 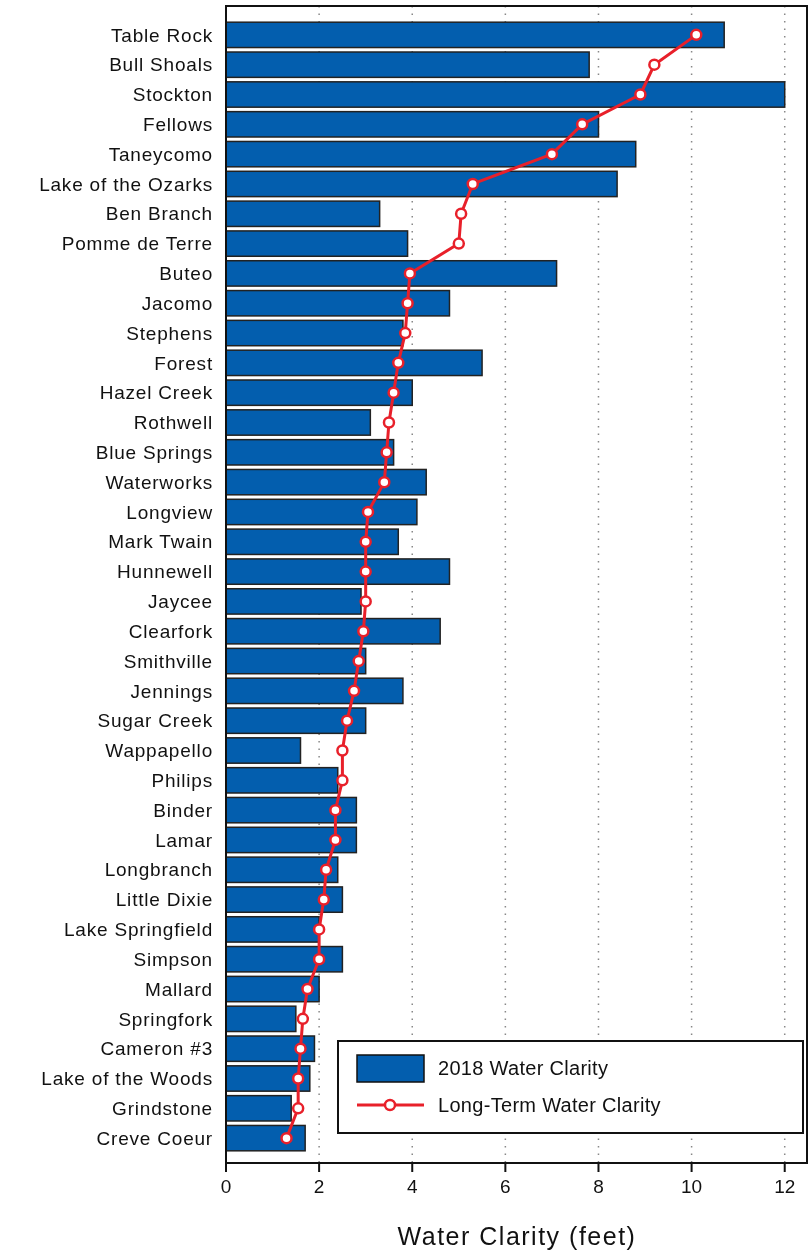 I want to click on y-tick-label: Simpson, so click(x=173, y=959).